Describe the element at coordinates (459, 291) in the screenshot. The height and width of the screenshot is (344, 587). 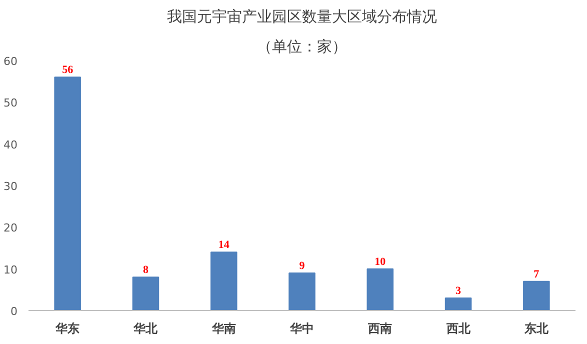
I see `data-label: 3` at that location.